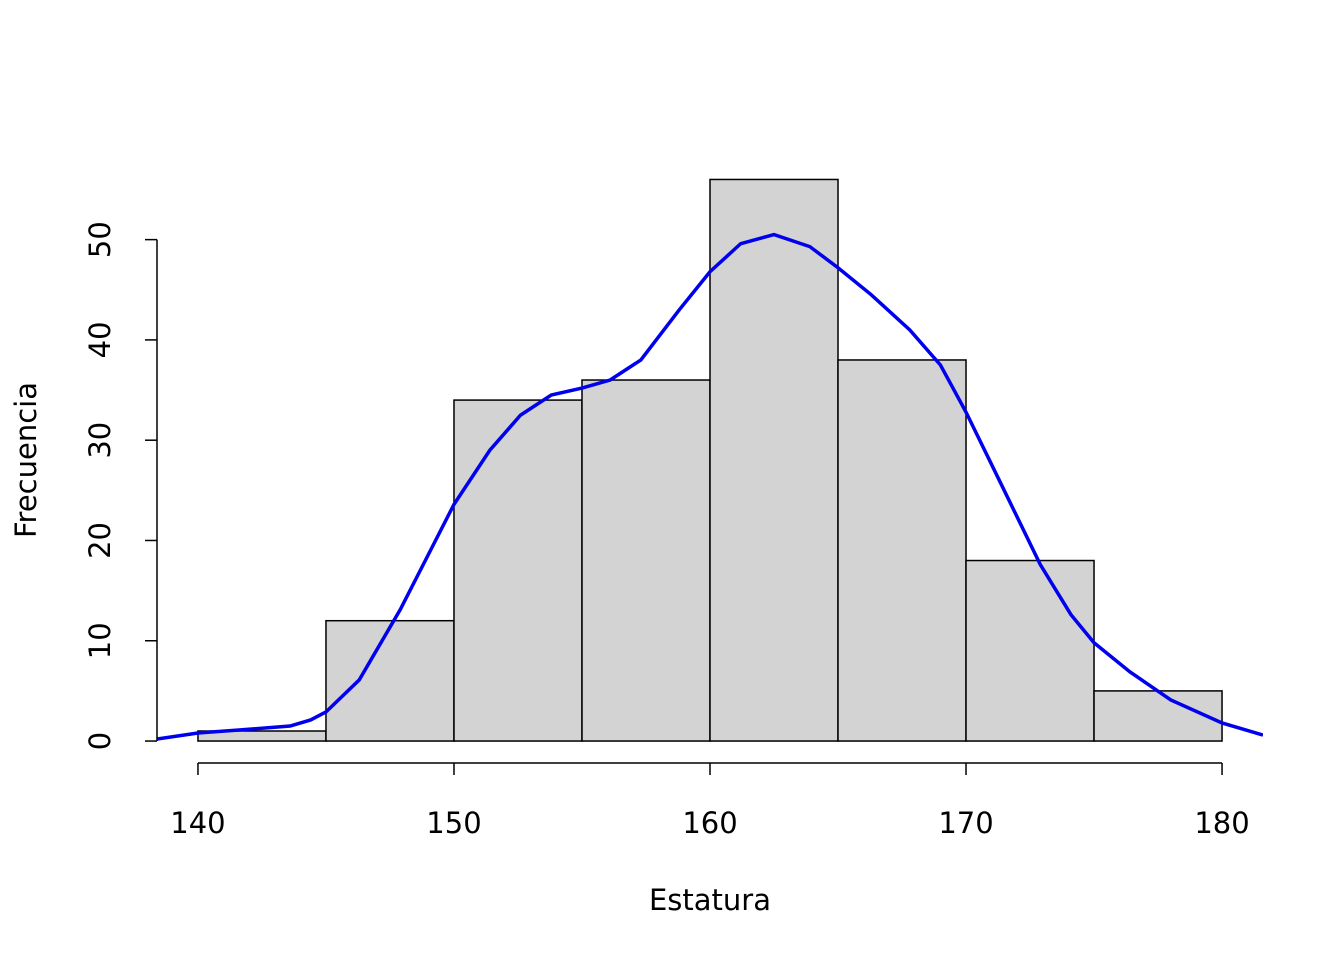 The width and height of the screenshot is (1344, 960). Describe the element at coordinates (965, 823) in the screenshot. I see `x-tick-label: 170` at that location.